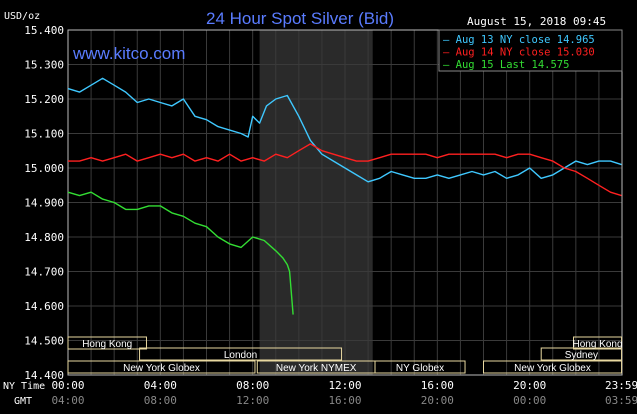 The height and width of the screenshot is (414, 637). I want to click on y-tick-label: 15.100, so click(44, 134).